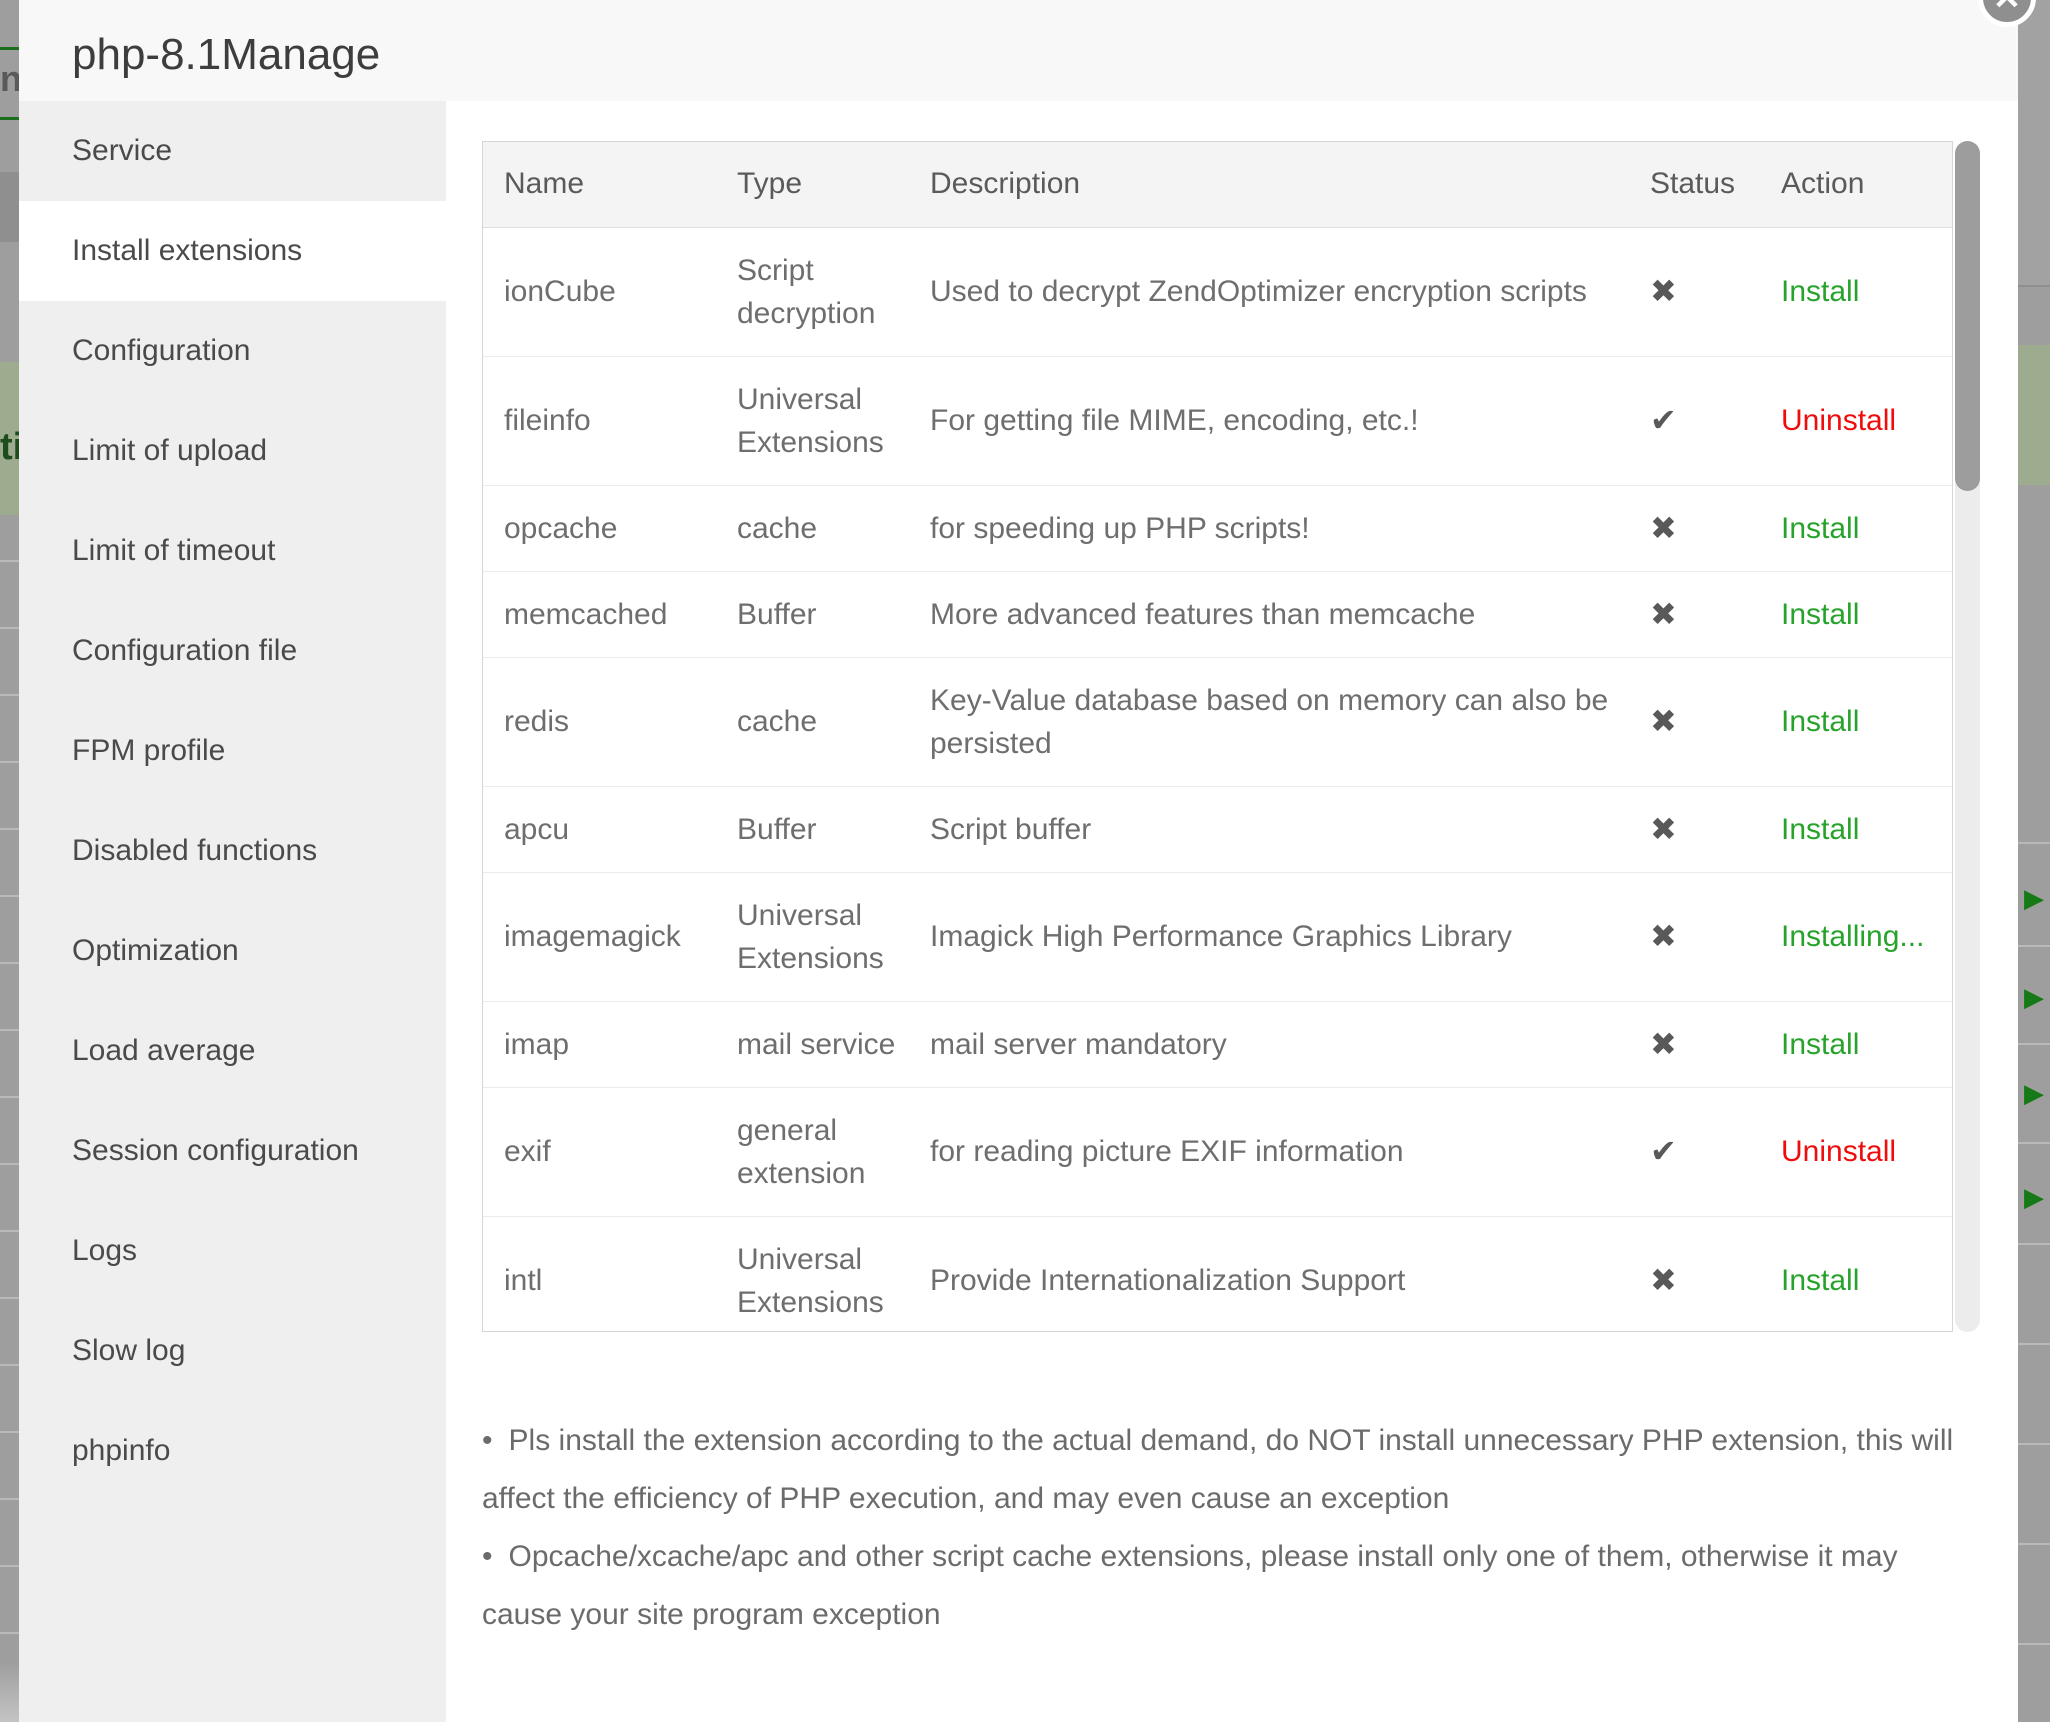  Describe the element at coordinates (155, 950) in the screenshot. I see `sidebar-item-optimization: Optimization` at that location.